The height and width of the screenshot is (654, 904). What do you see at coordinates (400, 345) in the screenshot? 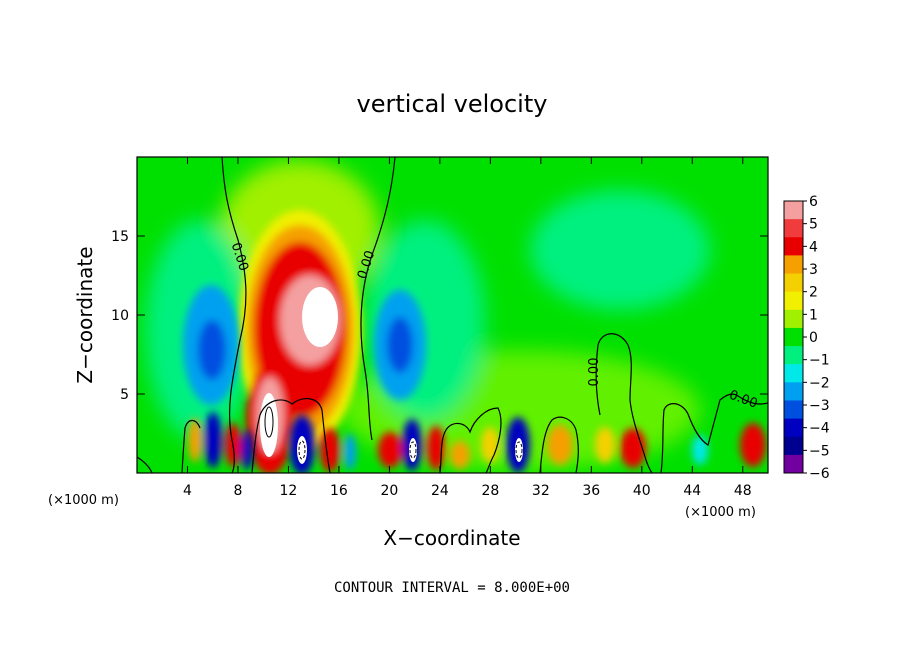
I see `downdraft-right-core` at bounding box center [400, 345].